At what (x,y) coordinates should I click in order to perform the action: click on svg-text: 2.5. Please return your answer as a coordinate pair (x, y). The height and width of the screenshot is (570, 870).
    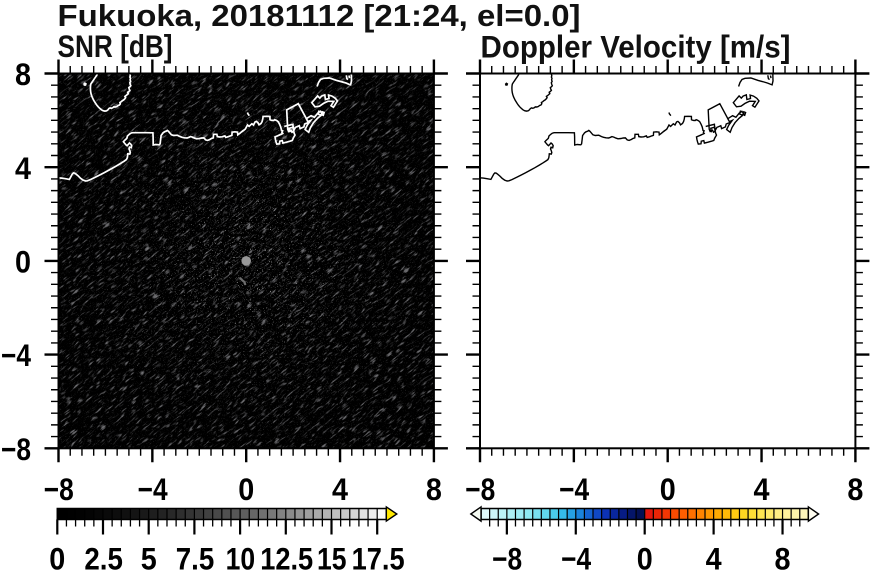
    Looking at the image, I should click on (103, 555).